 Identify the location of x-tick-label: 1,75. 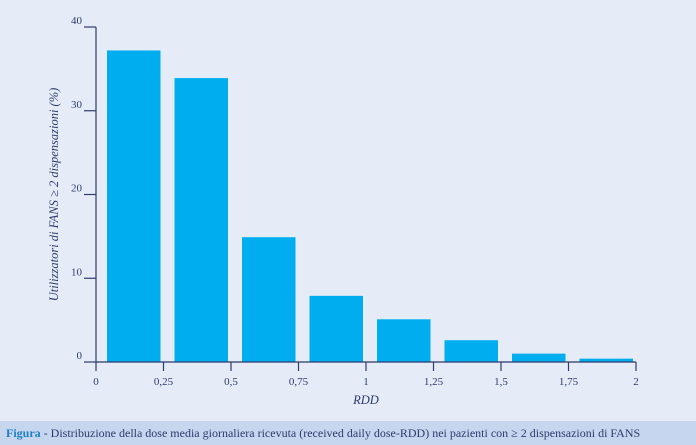
(569, 382).